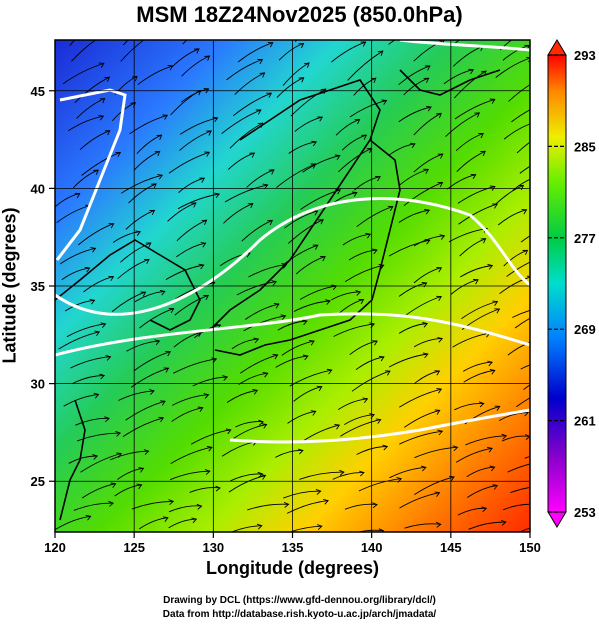 The width and height of the screenshot is (599, 625). I want to click on y-tick-label: 35, so click(38, 286).